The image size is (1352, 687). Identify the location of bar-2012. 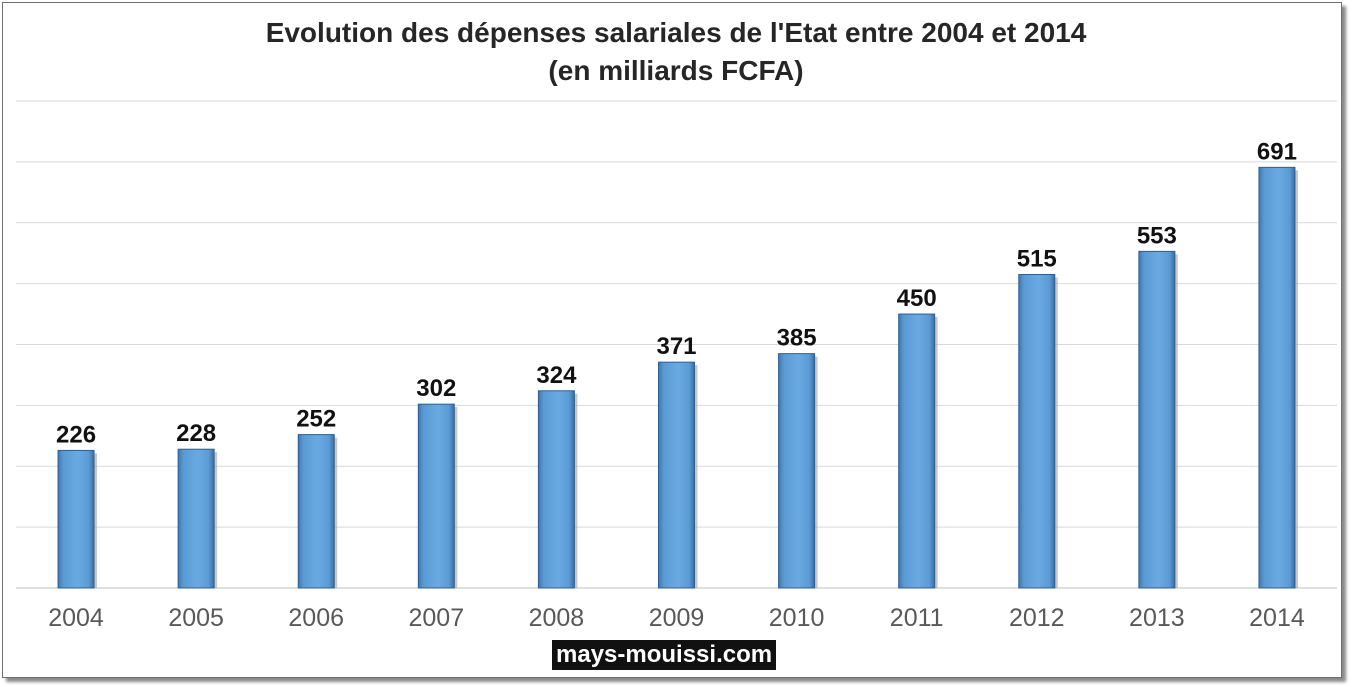
(1037, 431).